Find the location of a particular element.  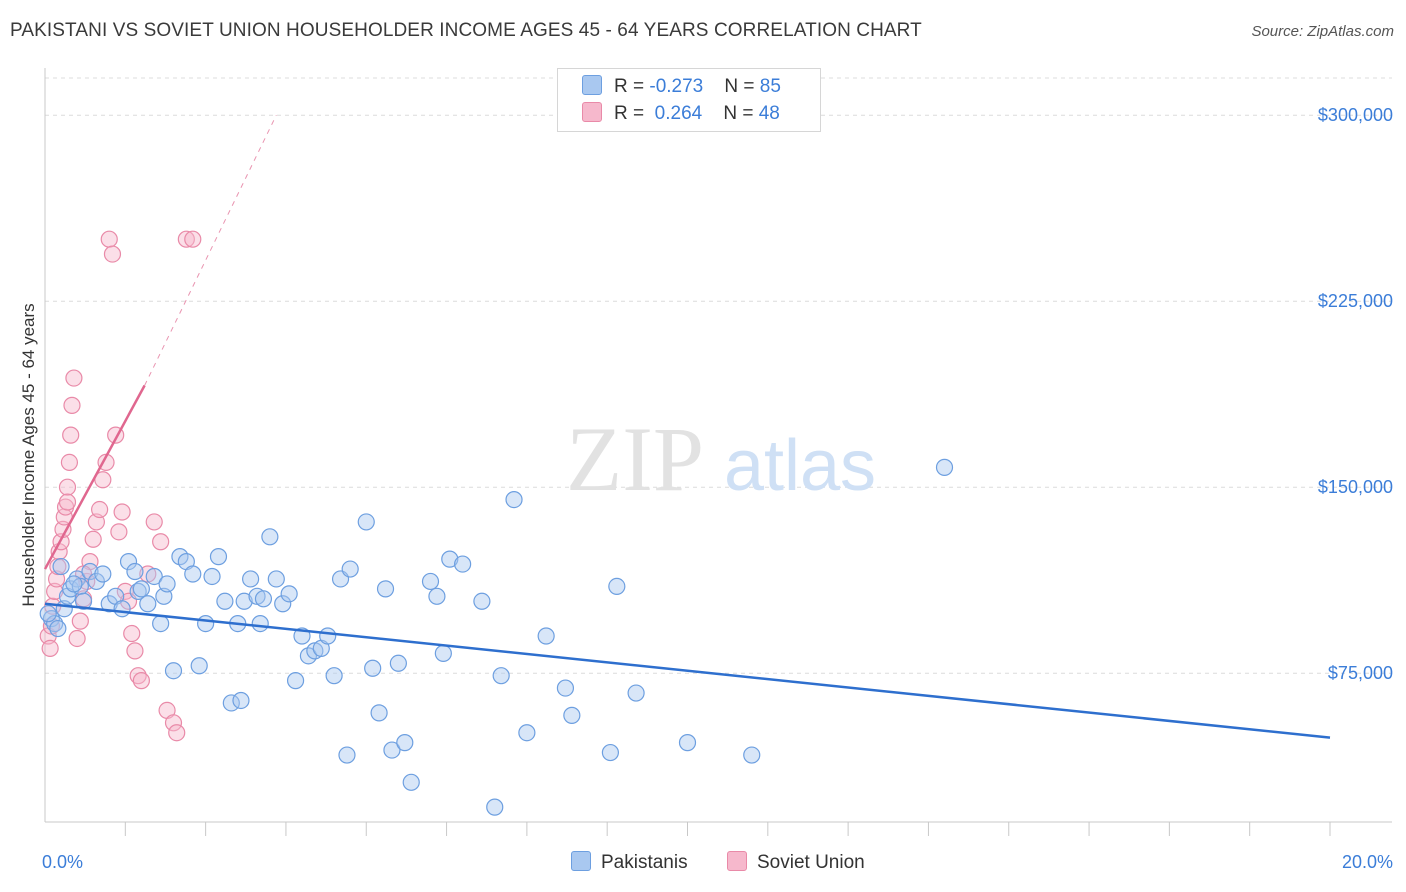

soviet-union-trend-line is located at coordinates (94, 477).